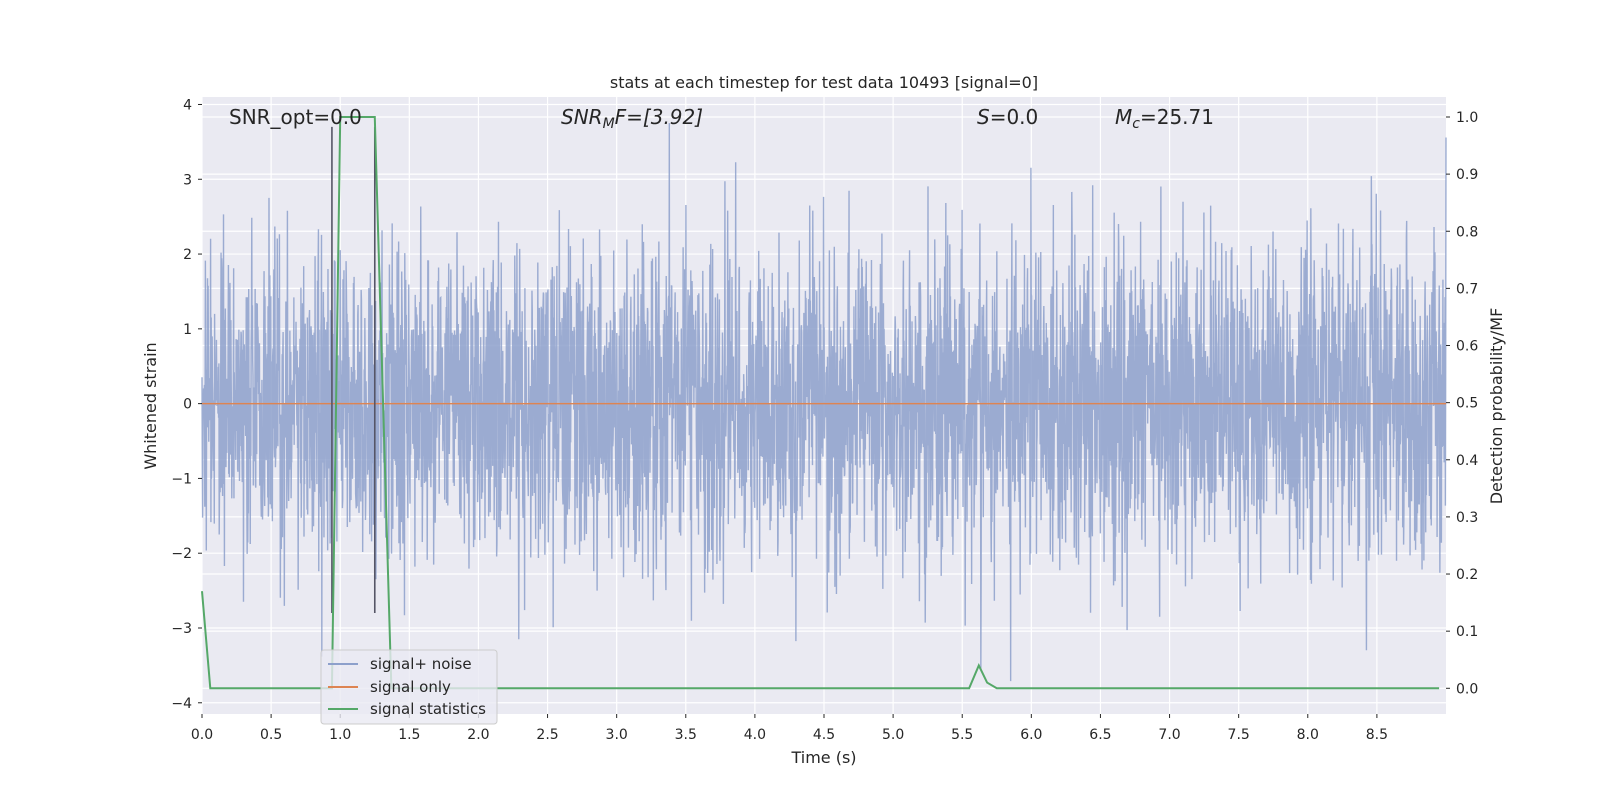 The width and height of the screenshot is (1600, 800). What do you see at coordinates (1467, 347) in the screenshot?
I see `y-tick-label-right: 0.6` at bounding box center [1467, 347].